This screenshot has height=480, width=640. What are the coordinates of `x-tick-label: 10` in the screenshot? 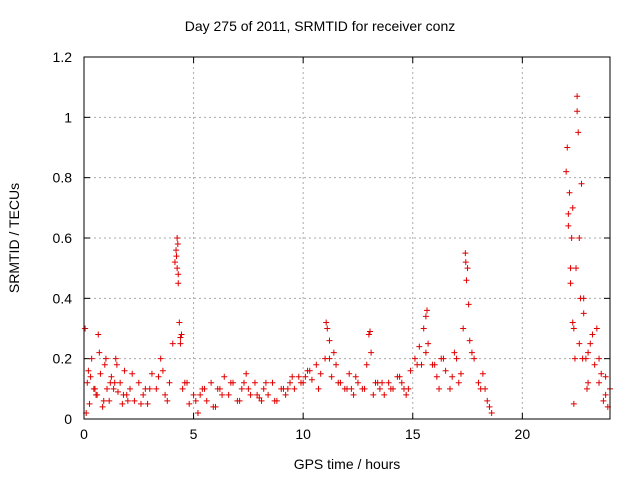 It's located at (303, 434).